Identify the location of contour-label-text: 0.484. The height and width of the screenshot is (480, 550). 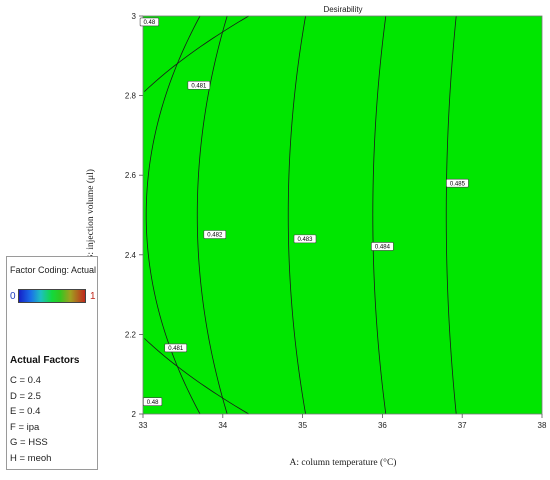
(383, 248).